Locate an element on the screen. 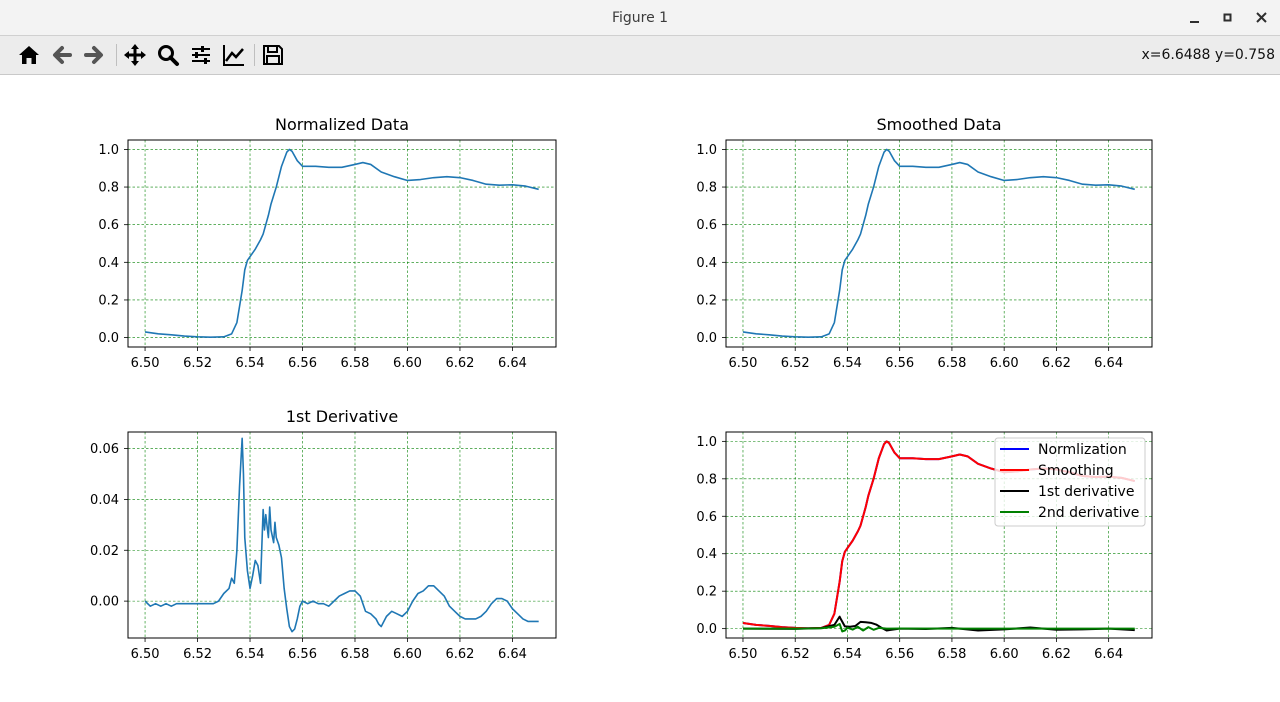 The image size is (1280, 702). edit-axis-icon is located at coordinates (234, 55).